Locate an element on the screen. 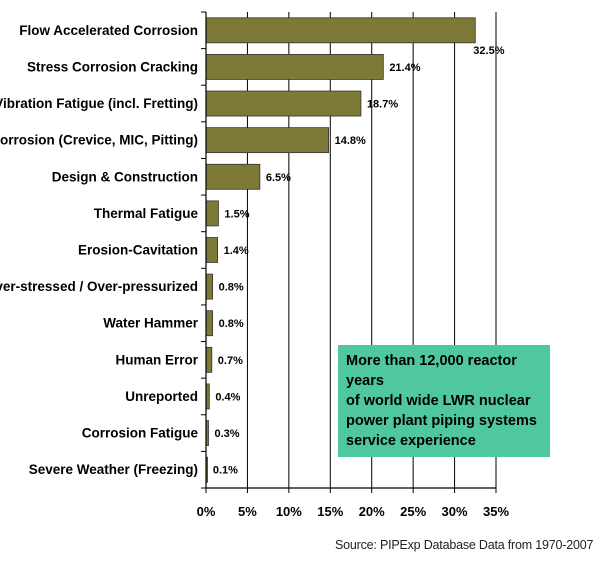  category-label: Design & Construction is located at coordinates (125, 176).